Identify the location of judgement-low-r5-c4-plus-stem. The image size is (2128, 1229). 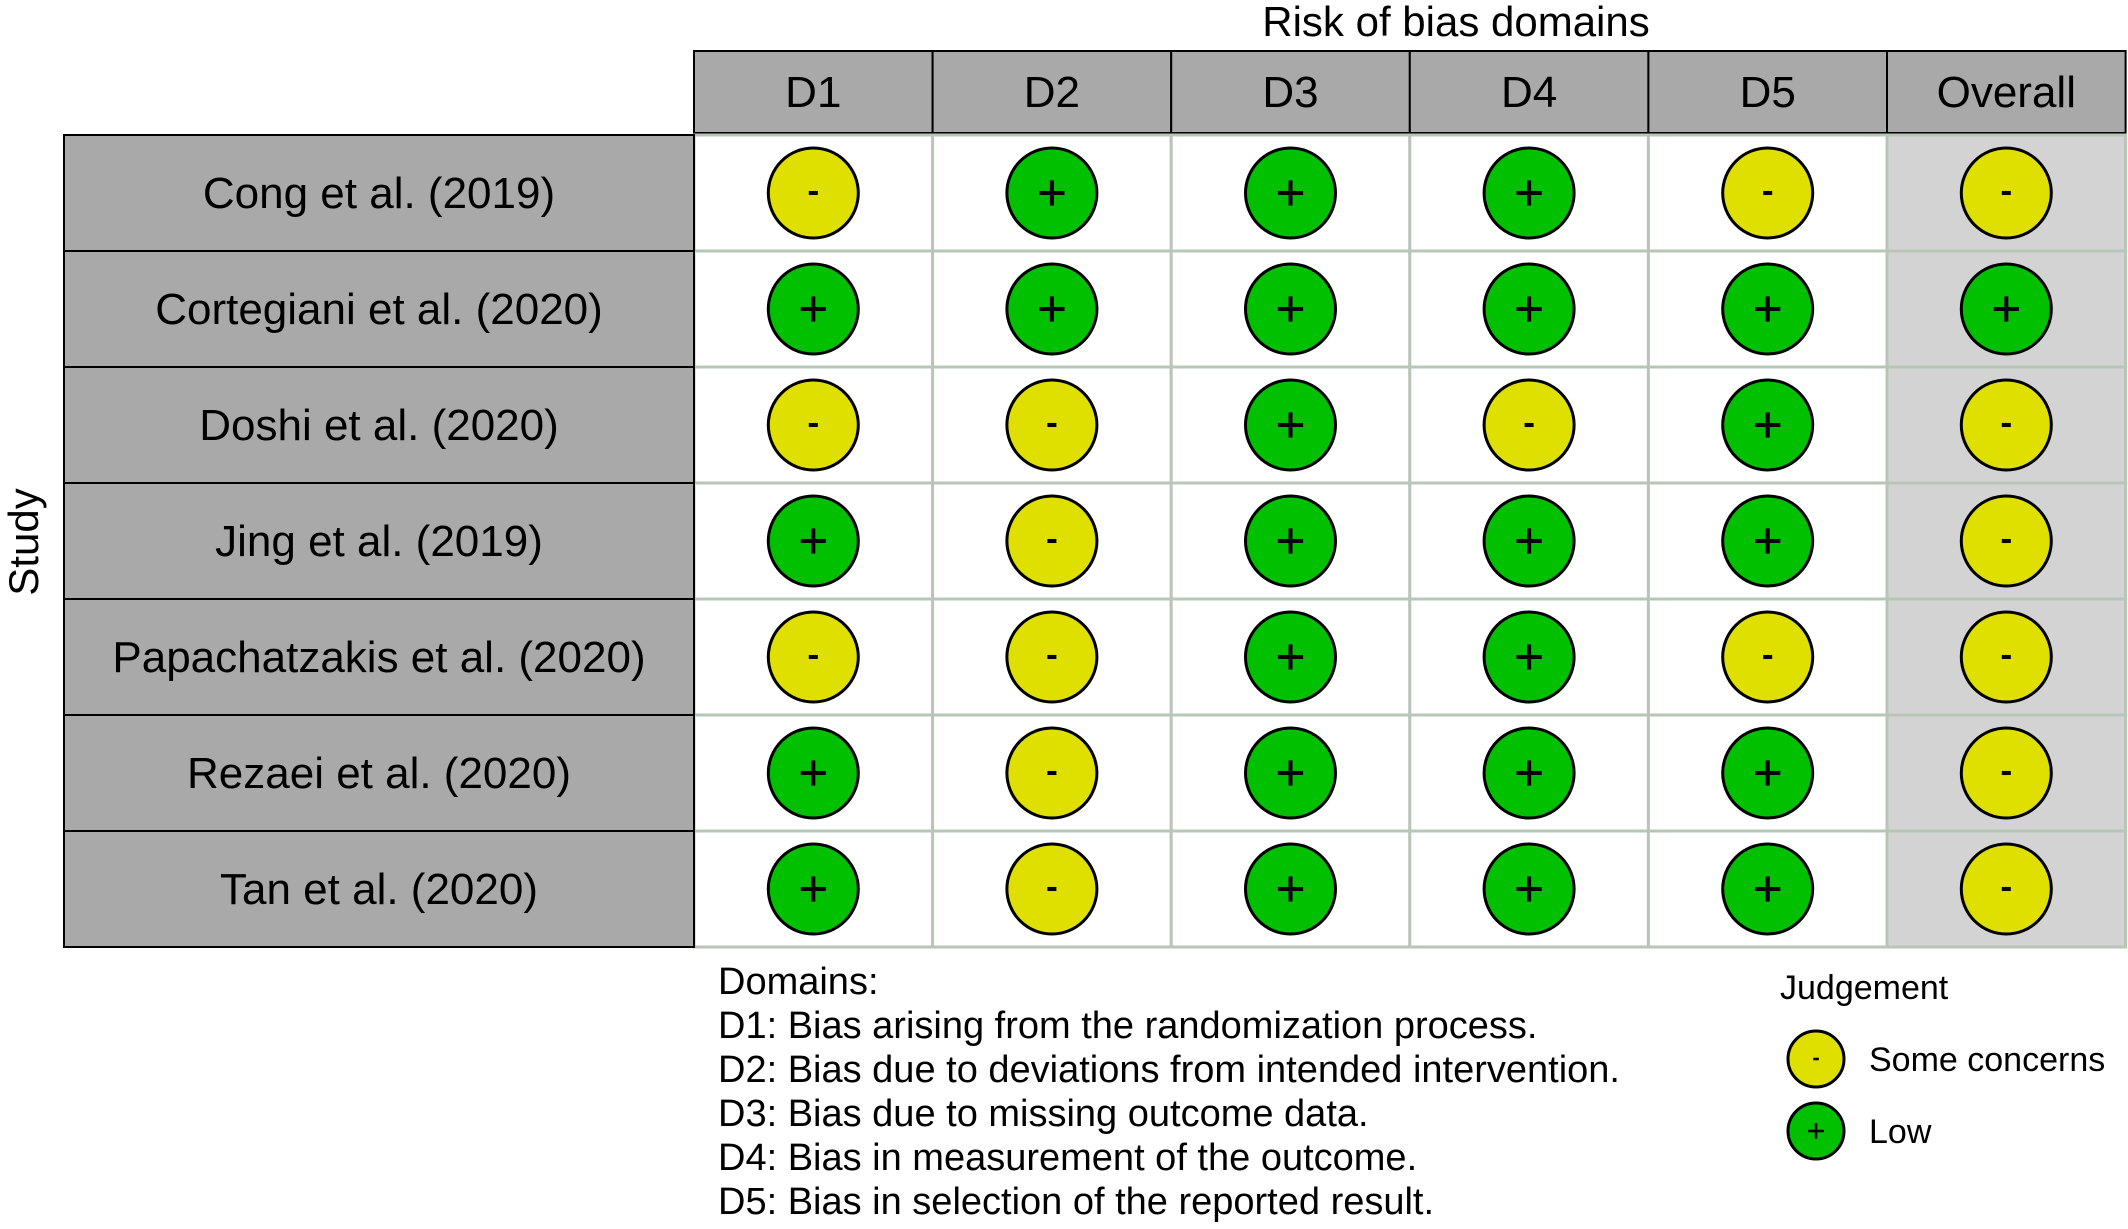
(1529, 657).